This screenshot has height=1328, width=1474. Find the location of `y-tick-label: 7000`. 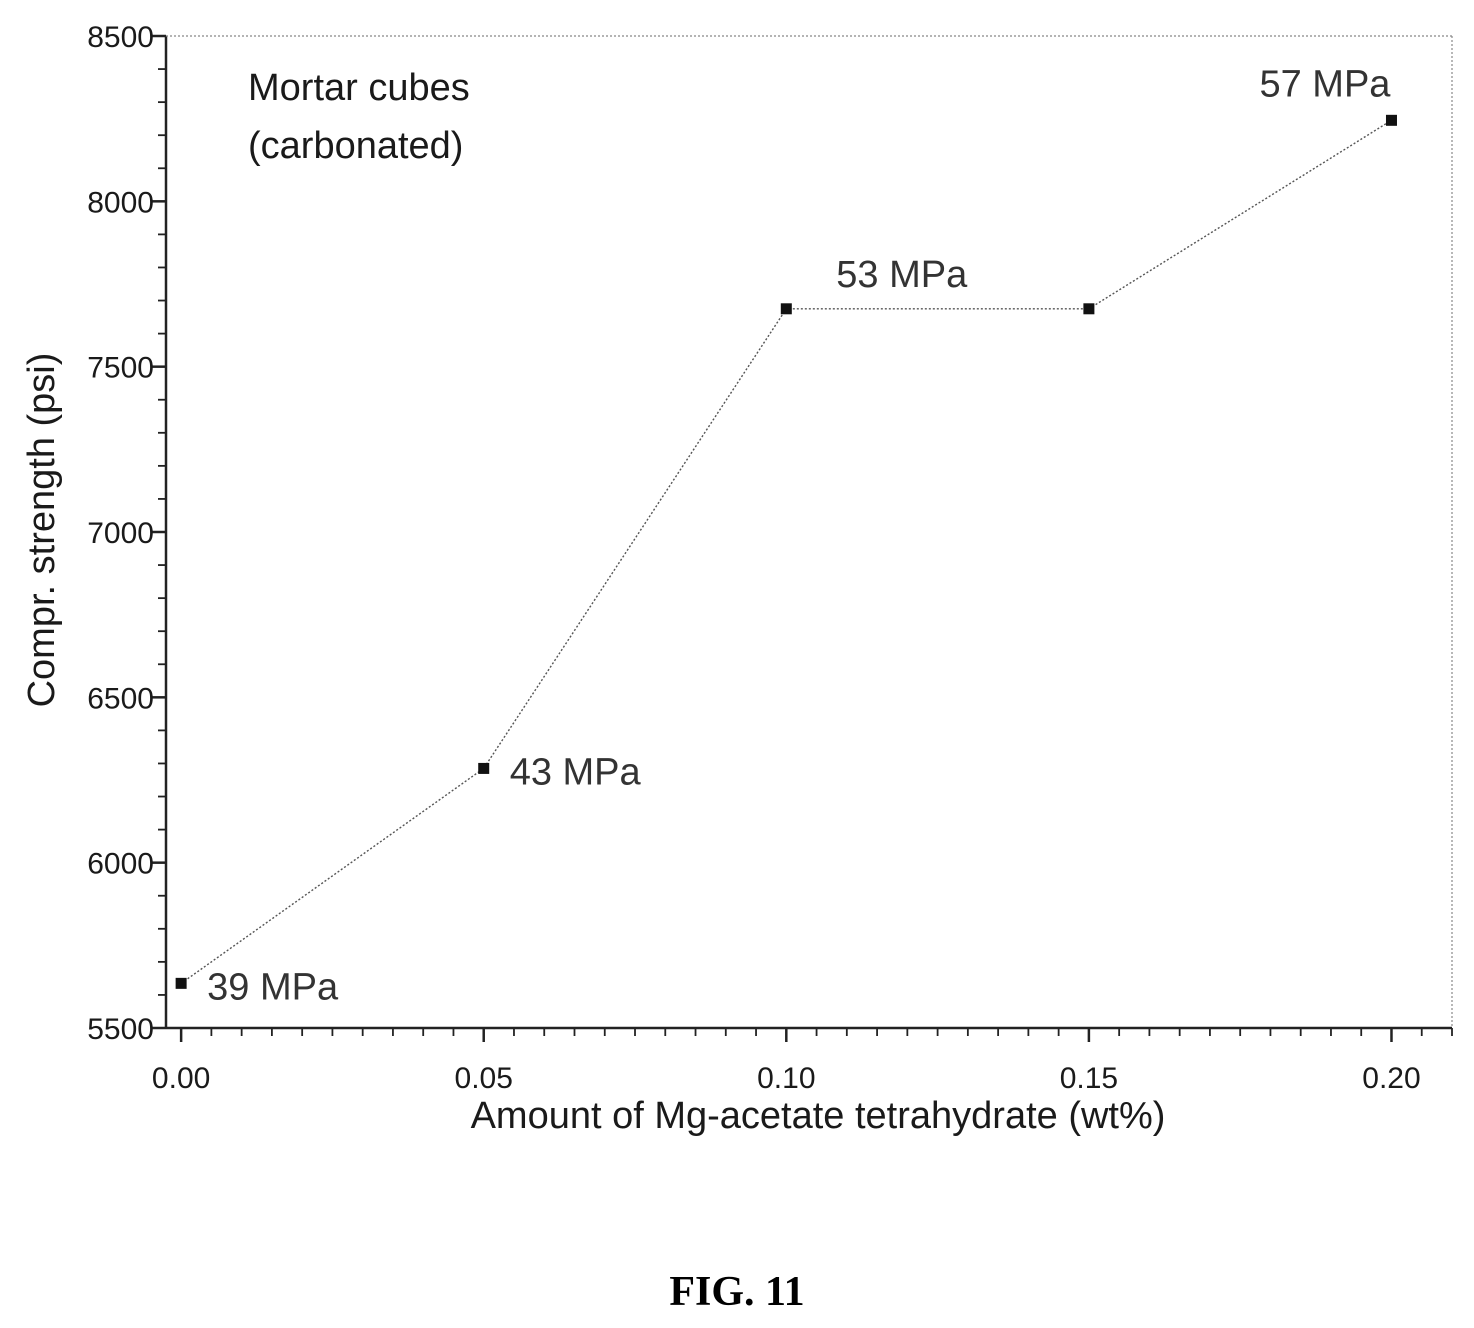

y-tick-label: 7000 is located at coordinates (120, 533).